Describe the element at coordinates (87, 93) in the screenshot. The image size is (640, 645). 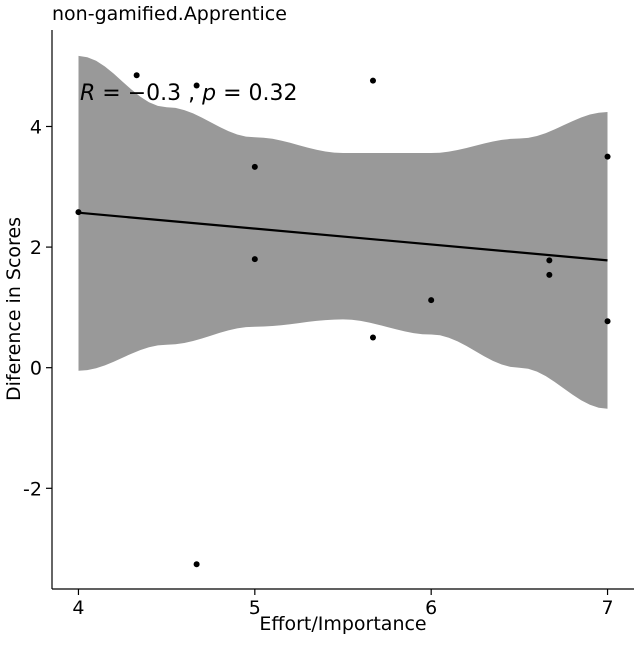
I see `r-symbol: R` at that location.